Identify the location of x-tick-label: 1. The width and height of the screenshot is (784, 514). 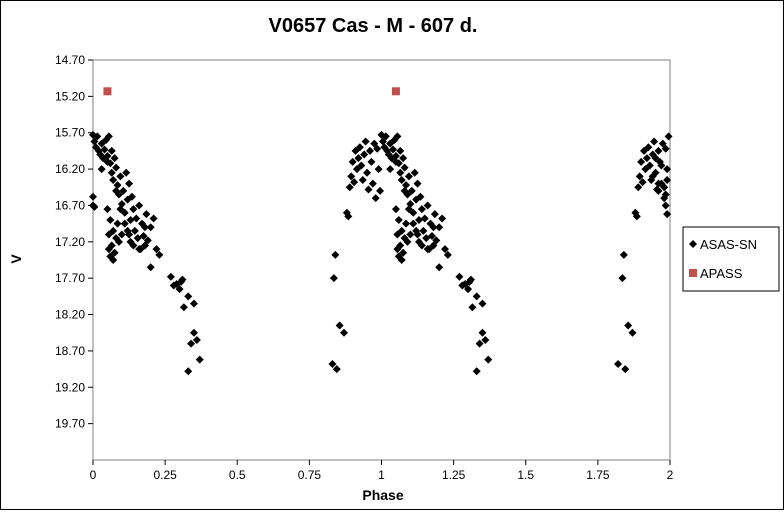
(381, 475).